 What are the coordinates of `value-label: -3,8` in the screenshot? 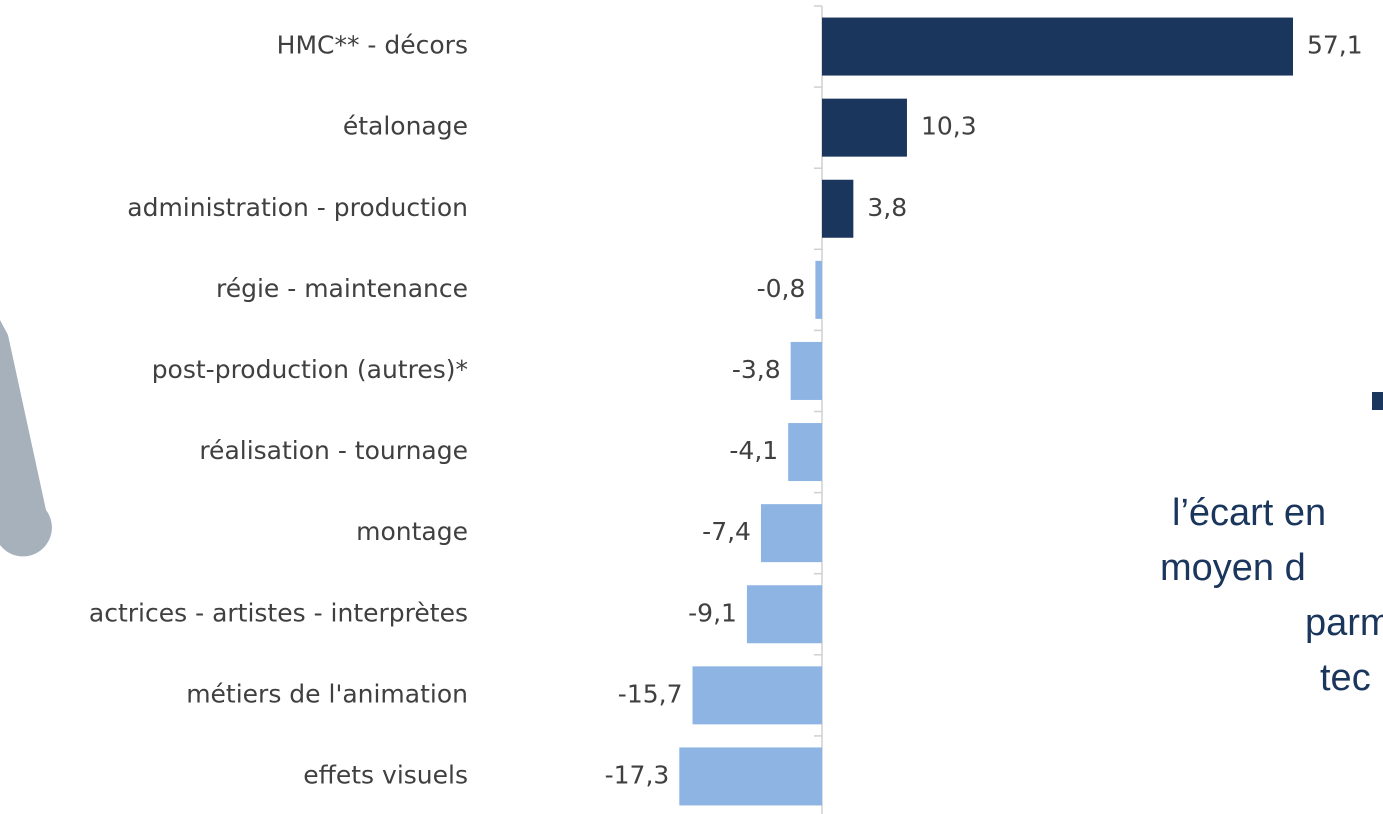 It's located at (756, 369).